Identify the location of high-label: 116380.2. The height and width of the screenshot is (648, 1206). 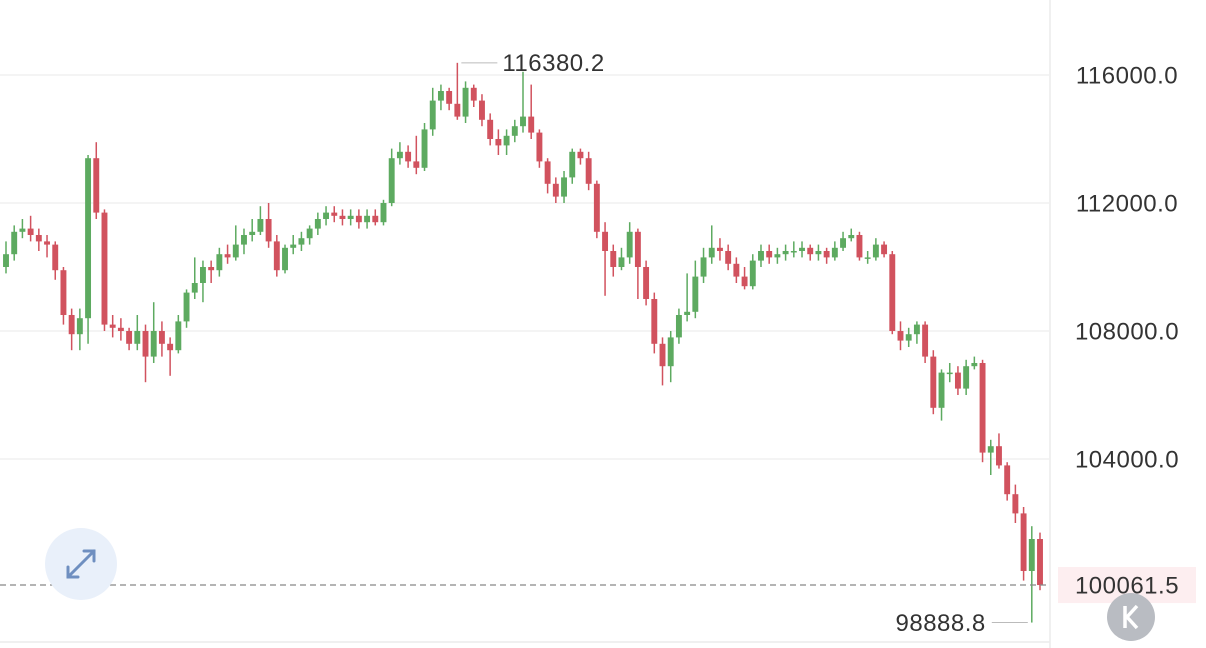
(553, 63).